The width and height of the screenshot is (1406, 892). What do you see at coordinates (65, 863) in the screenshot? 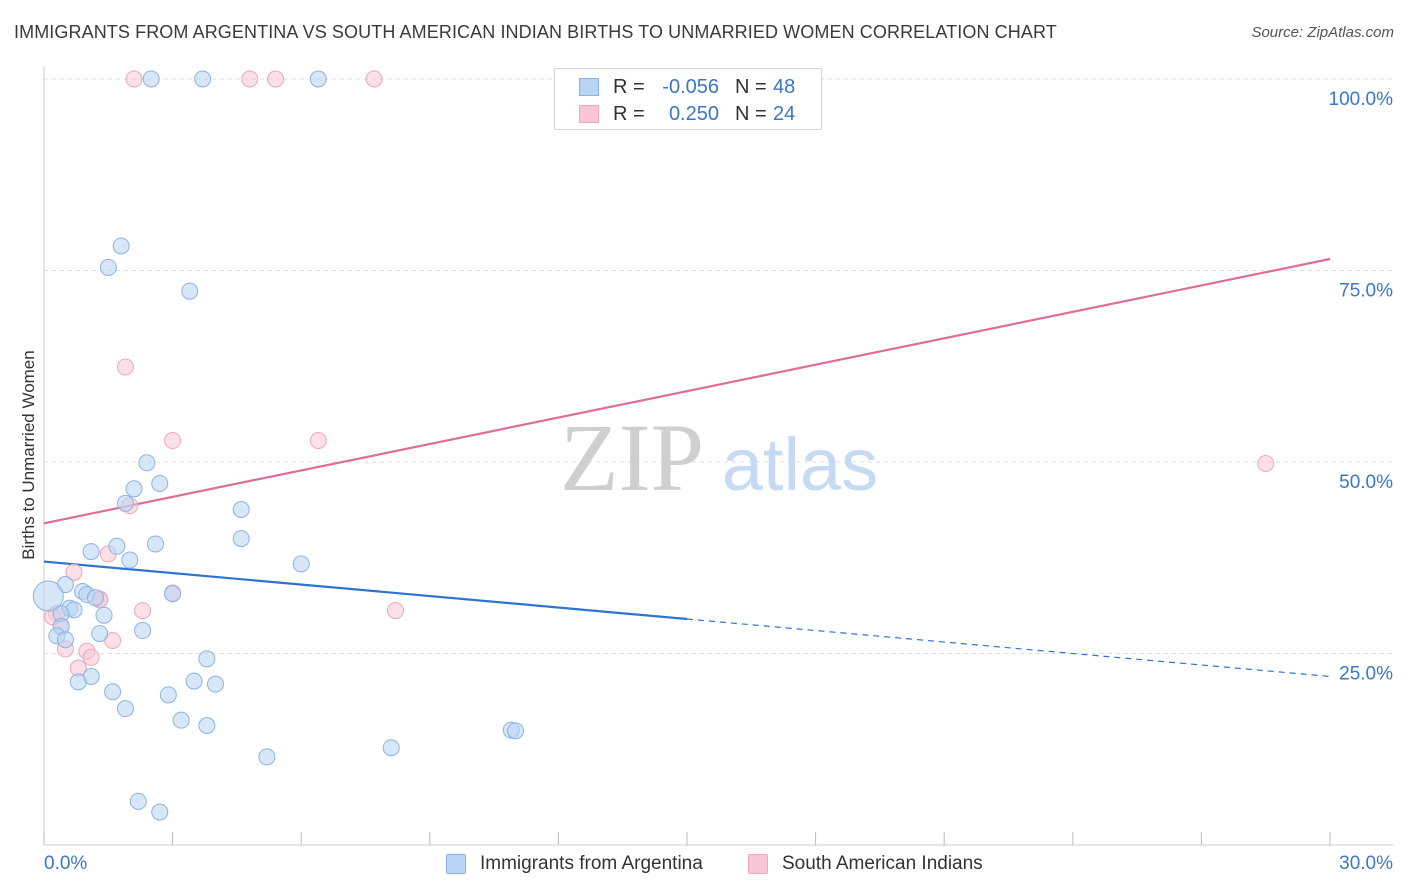
I see `x-tick-label-min: 0.0%` at bounding box center [65, 863].